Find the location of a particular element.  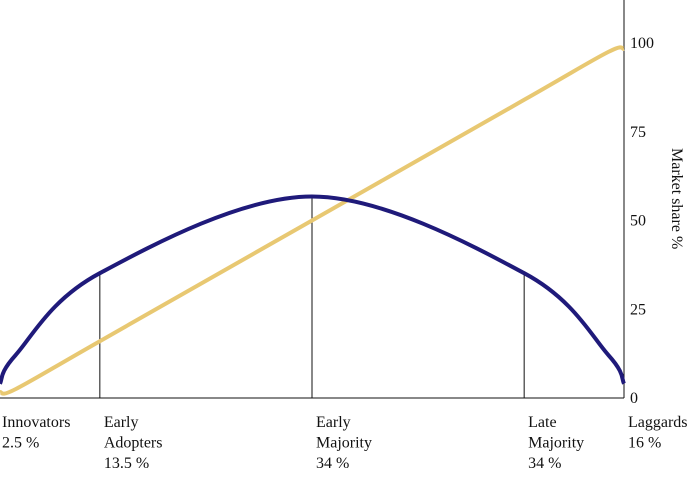

y-tick-label: 100 is located at coordinates (642, 43).